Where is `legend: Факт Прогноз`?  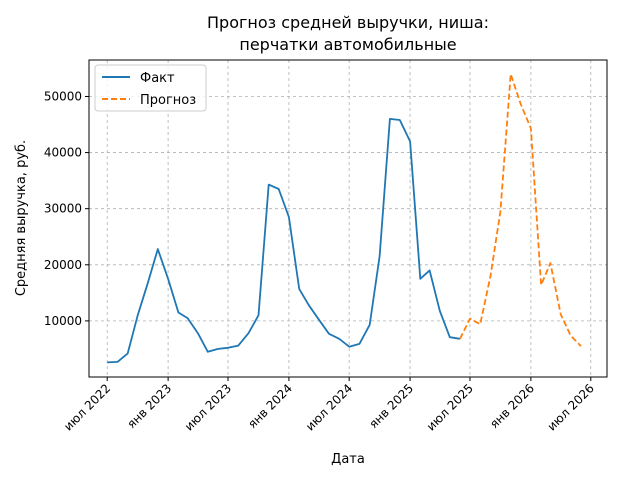 legend: Факт Прогноз is located at coordinates (150, 88).